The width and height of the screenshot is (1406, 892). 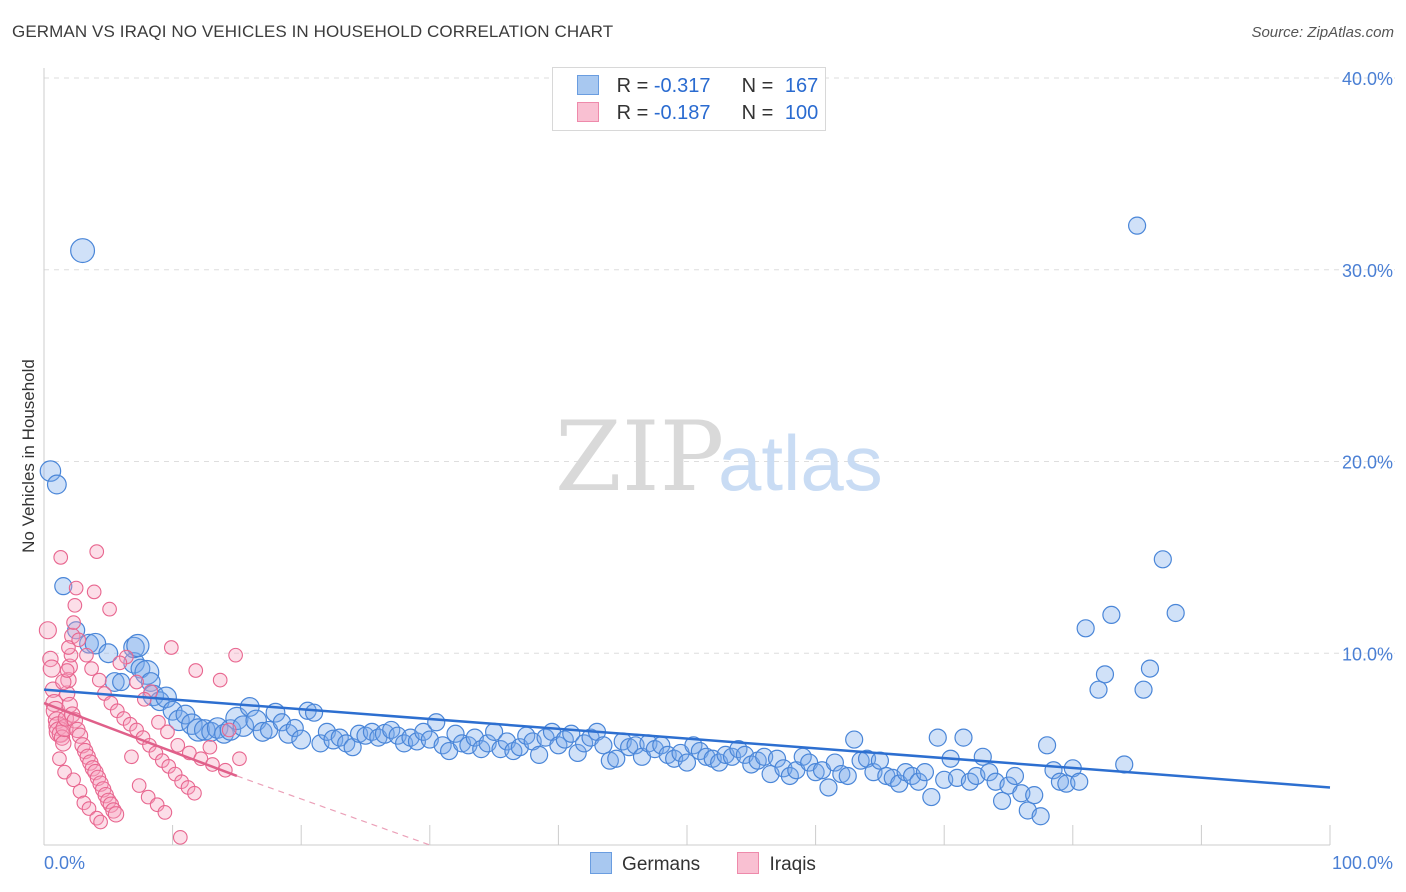 I want to click on iraqis-legend-label: Iraqis, so click(x=792, y=864).